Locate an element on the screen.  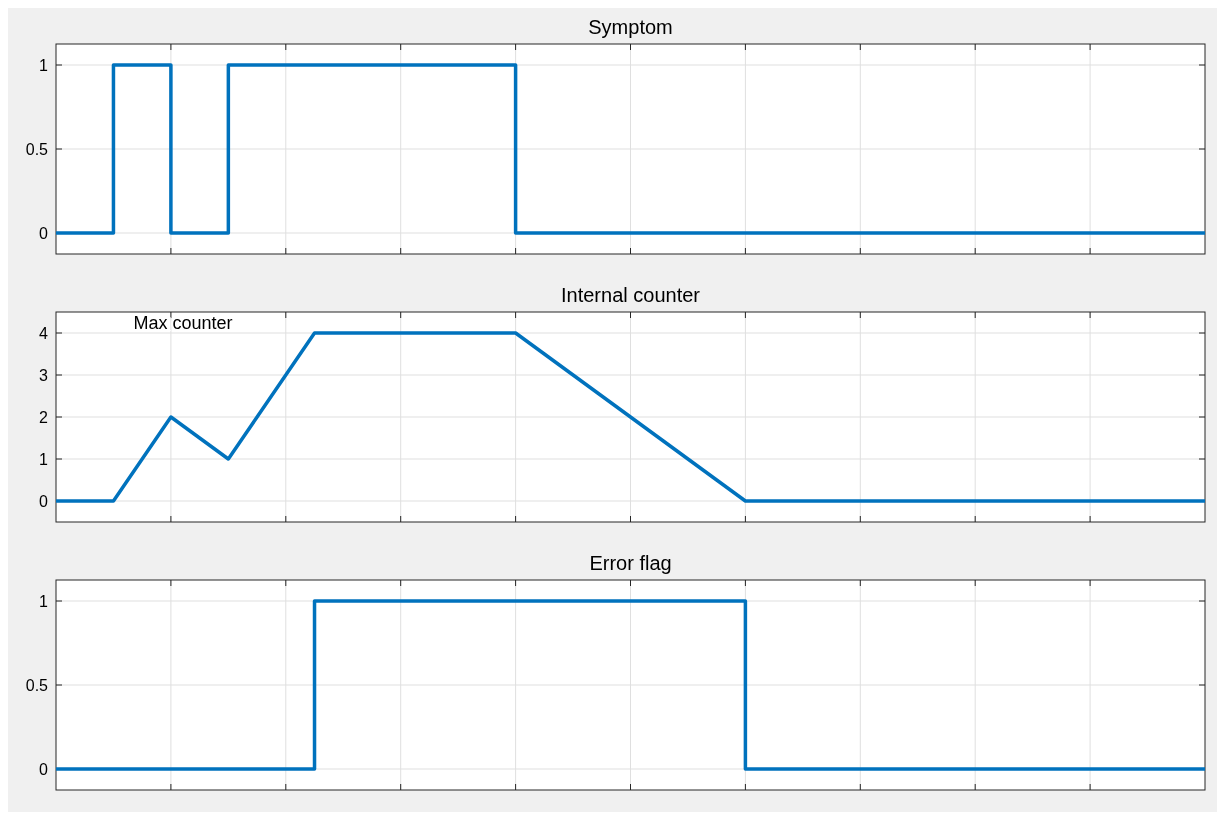
annotation: Max counter is located at coordinates (183, 322).